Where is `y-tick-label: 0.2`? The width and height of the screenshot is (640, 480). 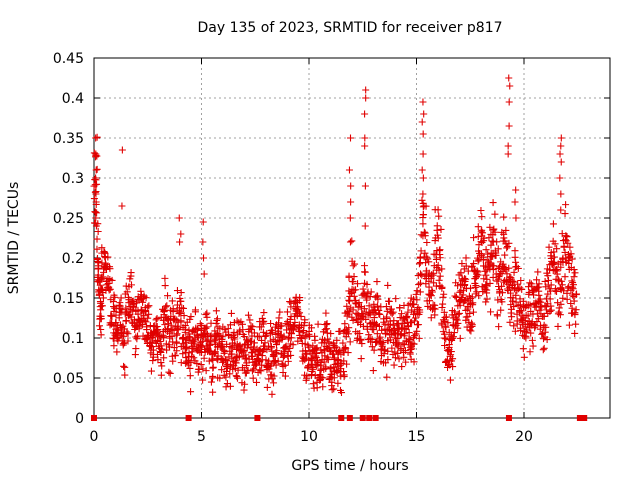
y-tick-label: 0.2 is located at coordinates (73, 259).